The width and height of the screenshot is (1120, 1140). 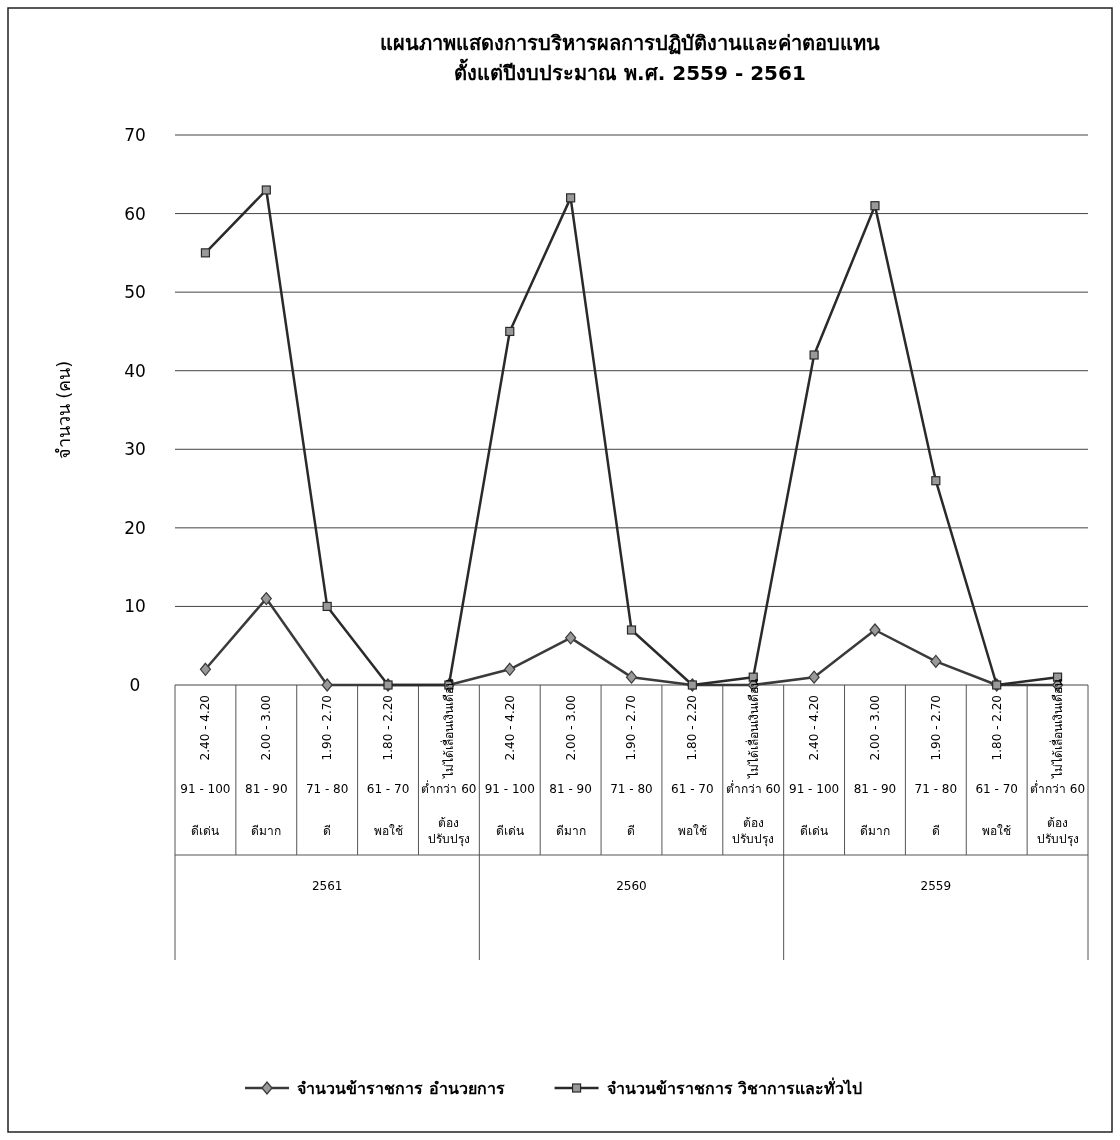 I want to click on y-tick-label: 20, so click(x=135, y=527).